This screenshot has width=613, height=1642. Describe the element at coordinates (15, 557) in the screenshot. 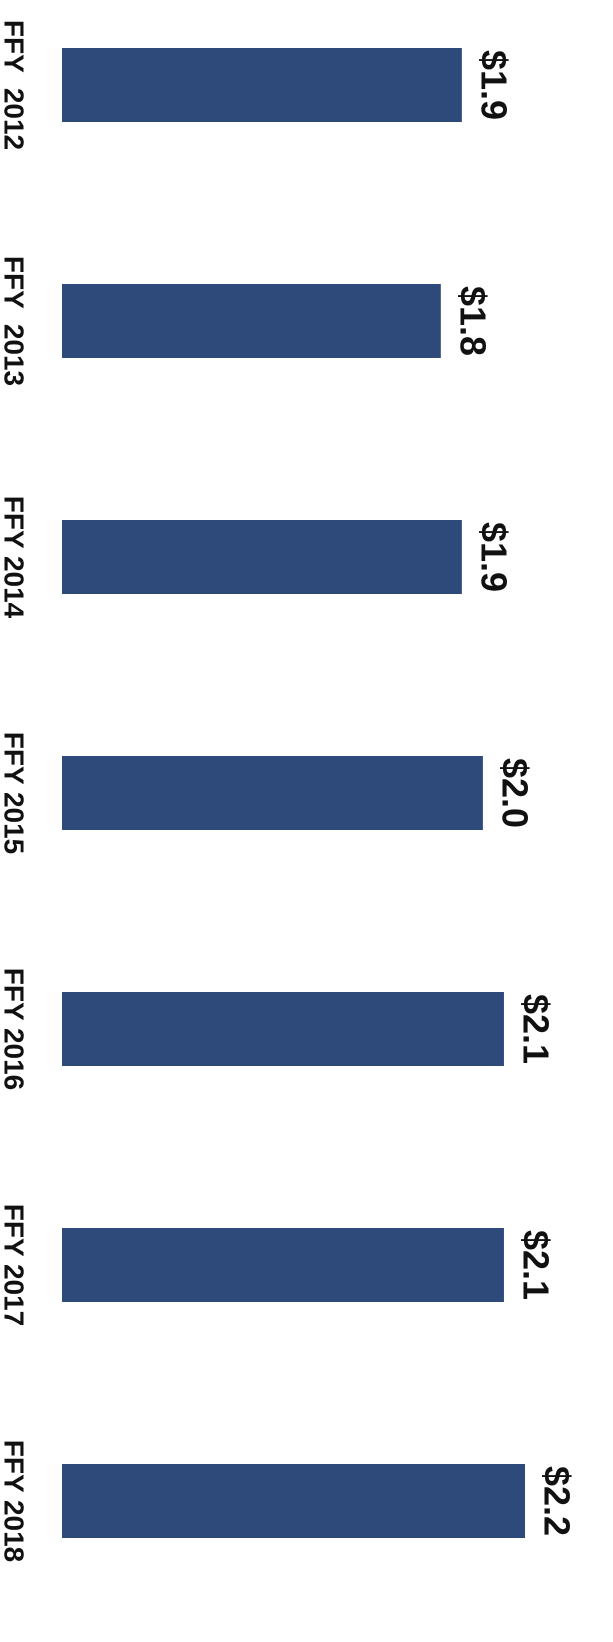

I see `category-label: FFY 2014` at that location.